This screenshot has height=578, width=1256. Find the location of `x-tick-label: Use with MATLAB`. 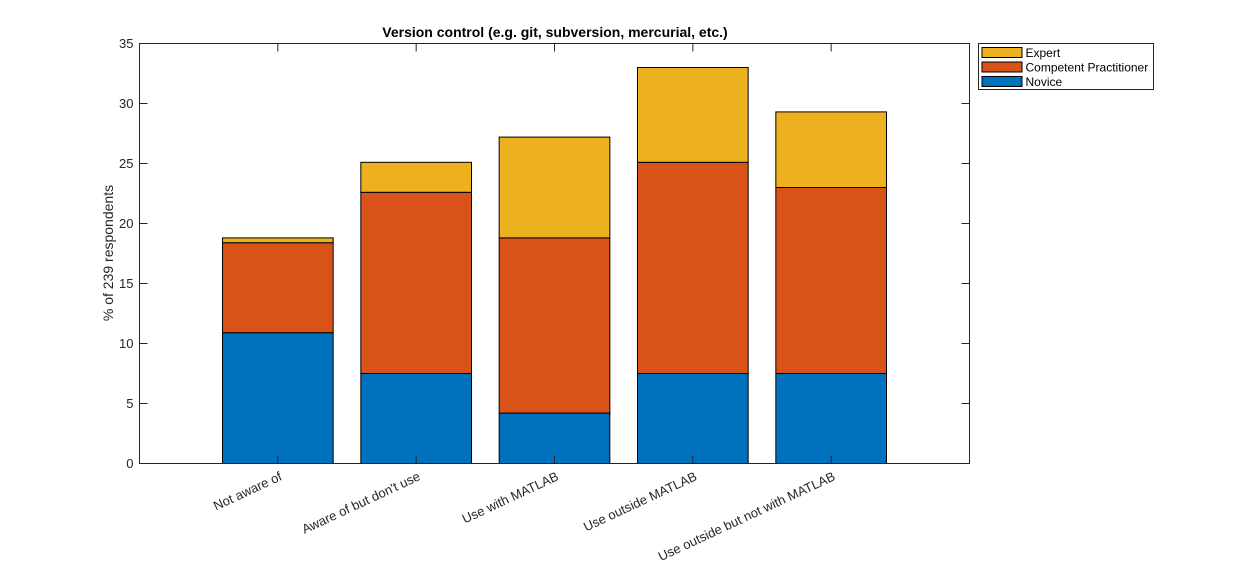

x-tick-label: Use with MATLAB is located at coordinates (510, 498).